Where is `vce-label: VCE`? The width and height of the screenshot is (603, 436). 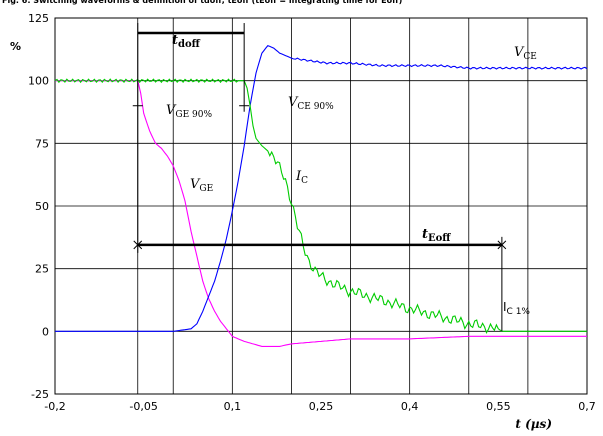 vce-label: VCE is located at coordinates (525, 53).